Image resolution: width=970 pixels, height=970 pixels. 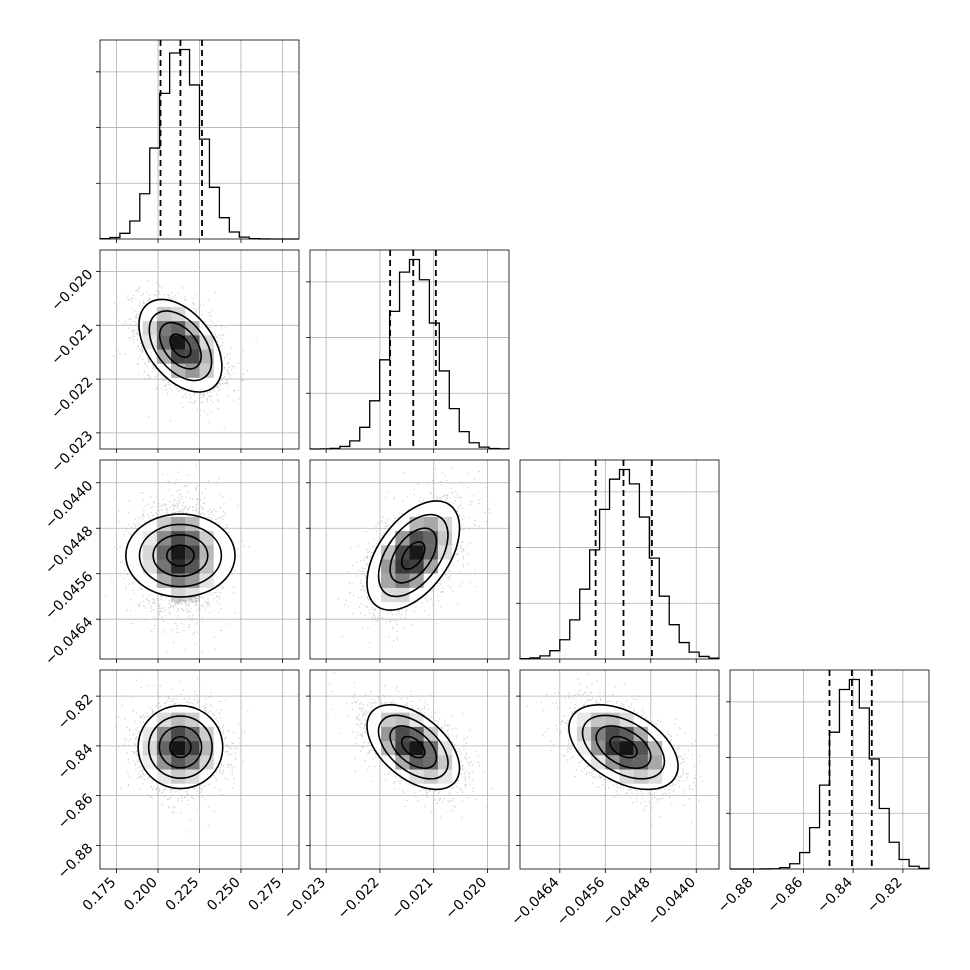 I want to click on x-tick-label: −0.0448, so click(x=626, y=902).